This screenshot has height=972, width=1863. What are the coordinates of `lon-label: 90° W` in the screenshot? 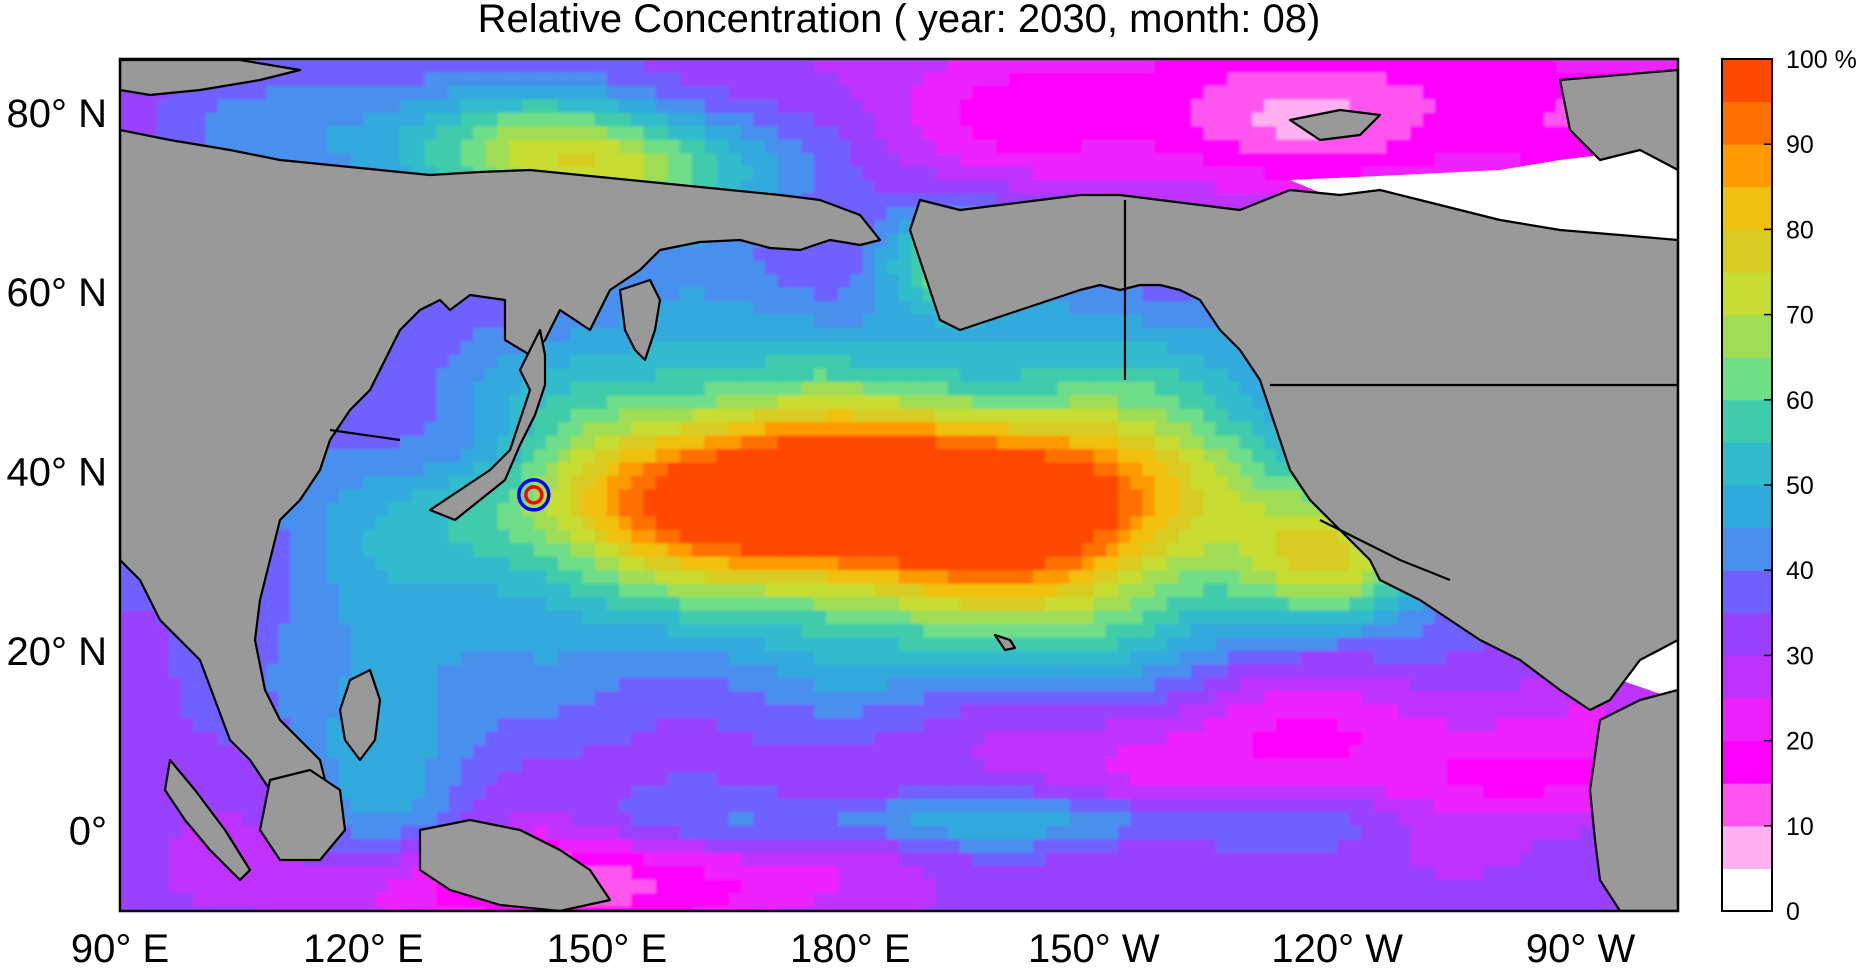 It's located at (1581, 949).